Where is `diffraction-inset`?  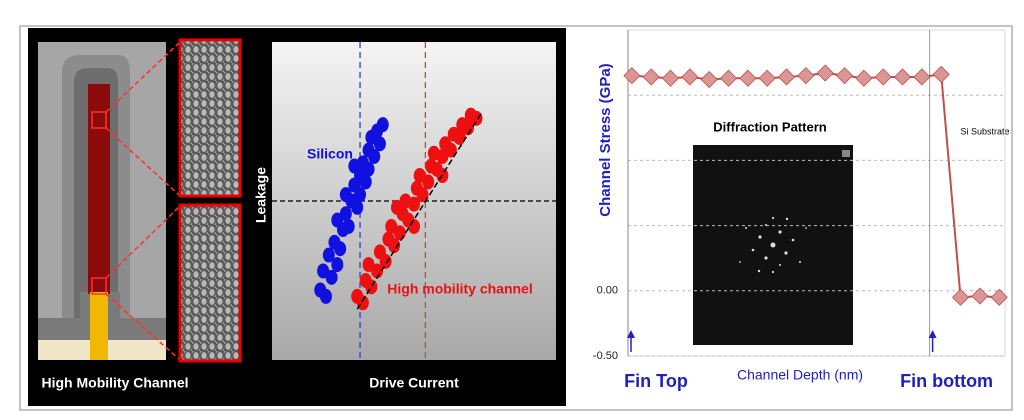
diffraction-inset is located at coordinates (773, 245).